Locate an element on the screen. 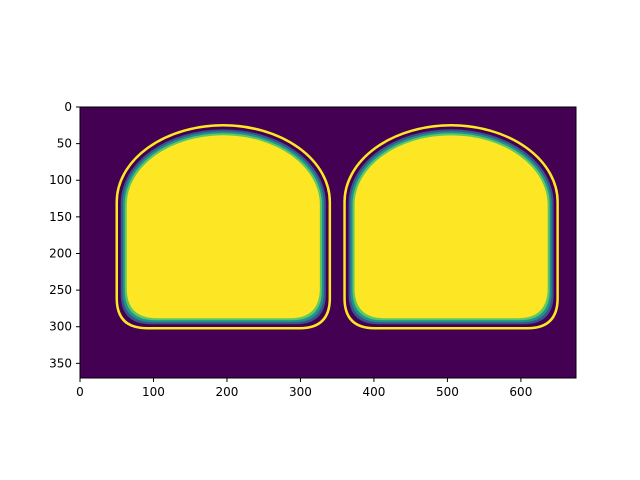 Image resolution: width=640 pixels, height=480 pixels. y-tick-label: 250 is located at coordinates (60, 290).